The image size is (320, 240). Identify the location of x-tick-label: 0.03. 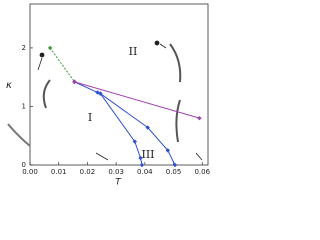
(116, 172).